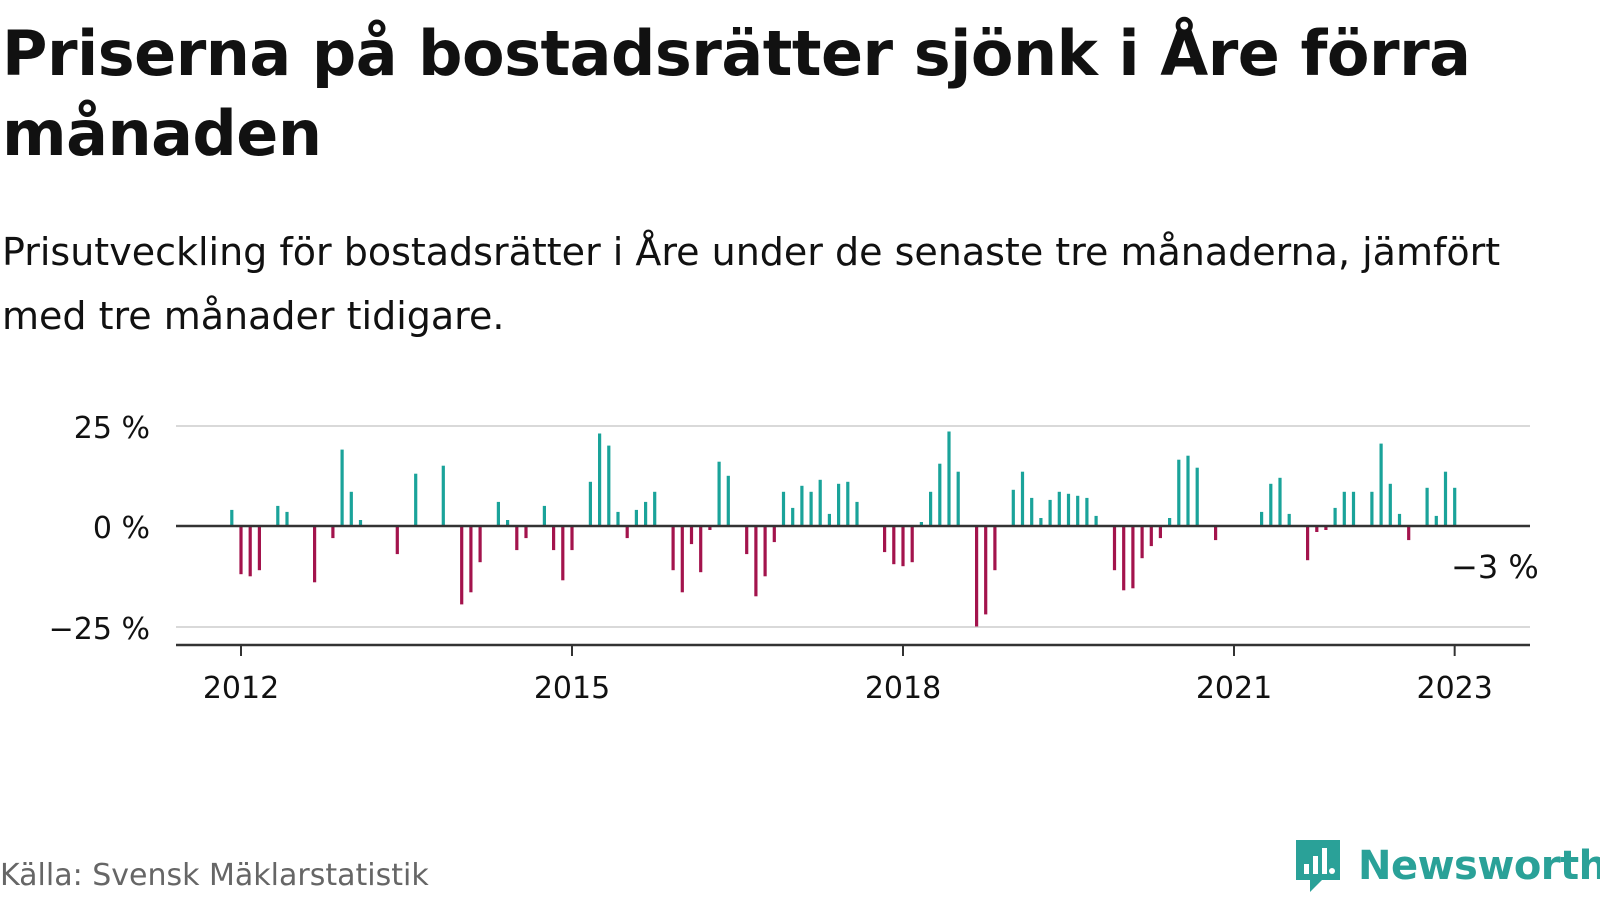  What do you see at coordinates (121, 528) in the screenshot?
I see `y-tick-label-0: 0 %` at bounding box center [121, 528].